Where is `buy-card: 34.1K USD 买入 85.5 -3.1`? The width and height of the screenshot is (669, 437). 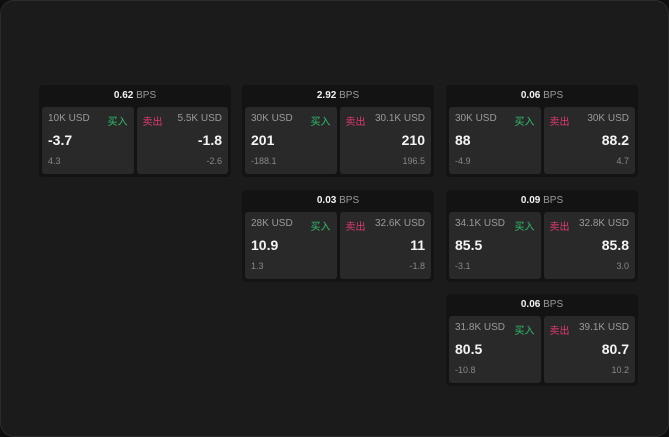
buy-card: 34.1K USD 买入 85.5 -3.1 is located at coordinates (495, 245).